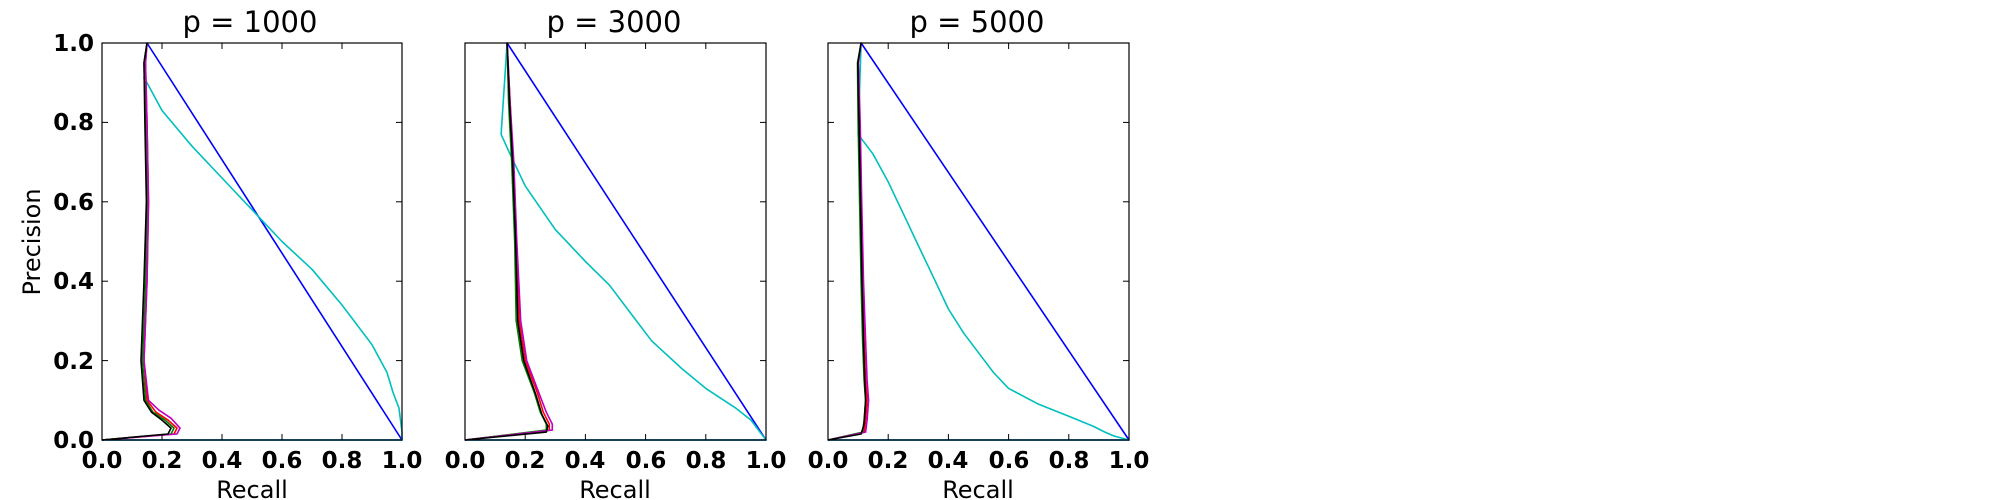 This screenshot has height=500, width=2000. Describe the element at coordinates (614, 22) in the screenshot. I see `panel-title: p = 3000` at that location.